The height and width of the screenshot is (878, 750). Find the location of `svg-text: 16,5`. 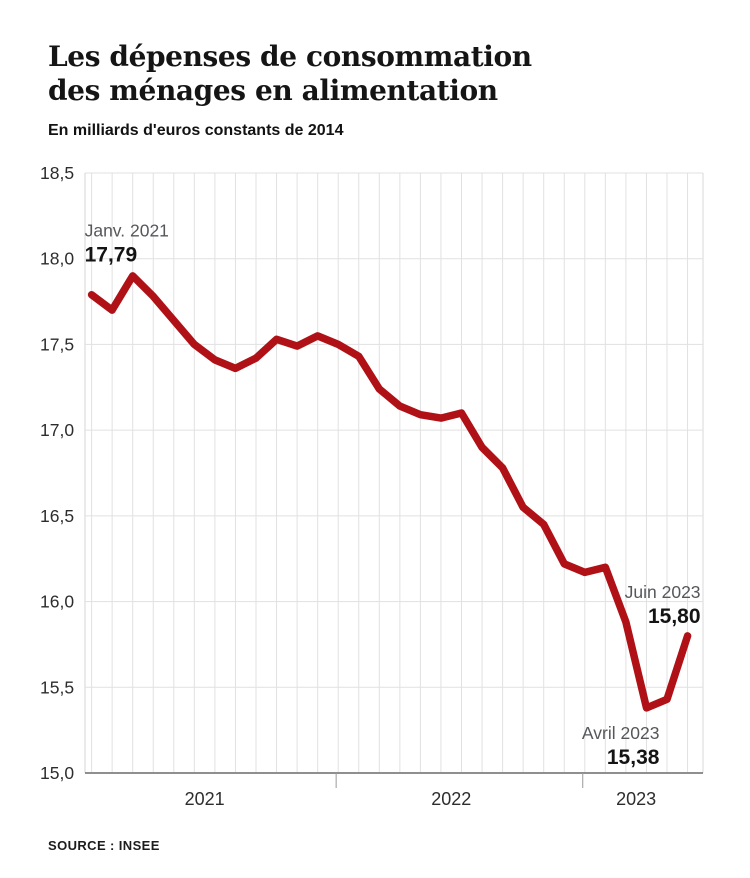

svg-text: 16,5 is located at coordinates (57, 516).